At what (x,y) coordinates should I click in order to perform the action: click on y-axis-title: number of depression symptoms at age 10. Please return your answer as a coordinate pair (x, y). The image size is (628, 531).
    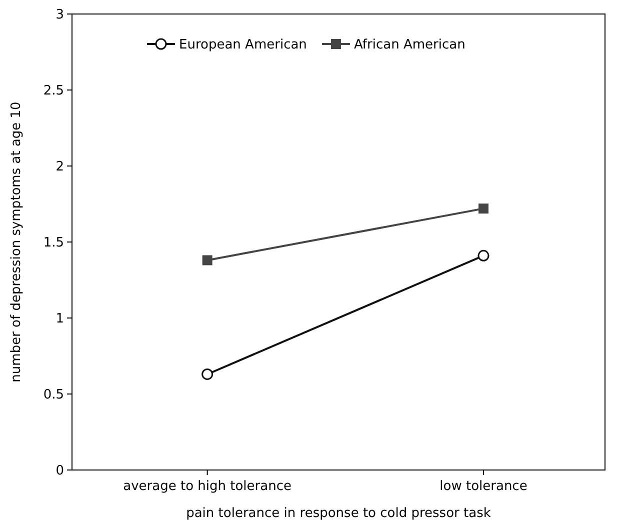
    Looking at the image, I should click on (16, 242).